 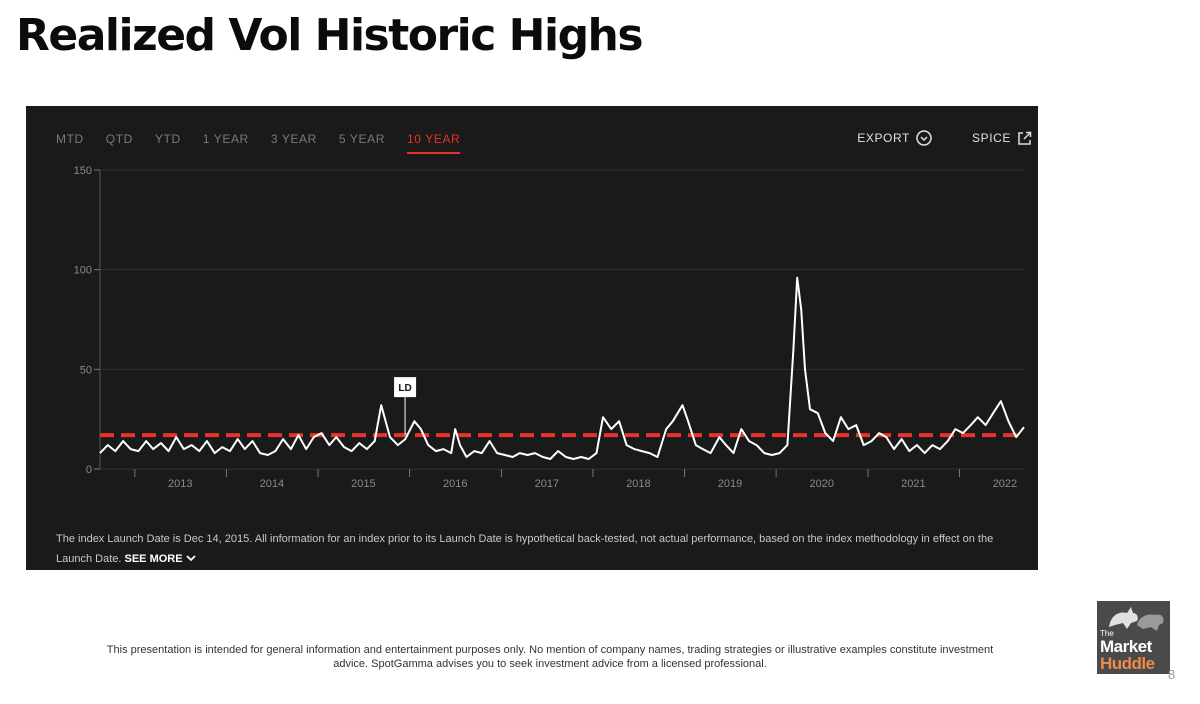 I want to click on spice-label: SPICE, so click(x=991, y=138).